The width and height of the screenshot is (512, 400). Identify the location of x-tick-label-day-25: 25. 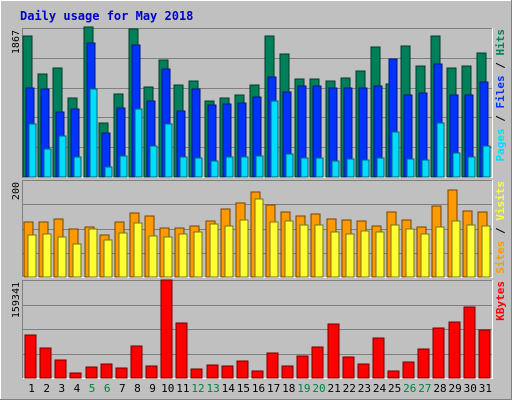
(394, 388).